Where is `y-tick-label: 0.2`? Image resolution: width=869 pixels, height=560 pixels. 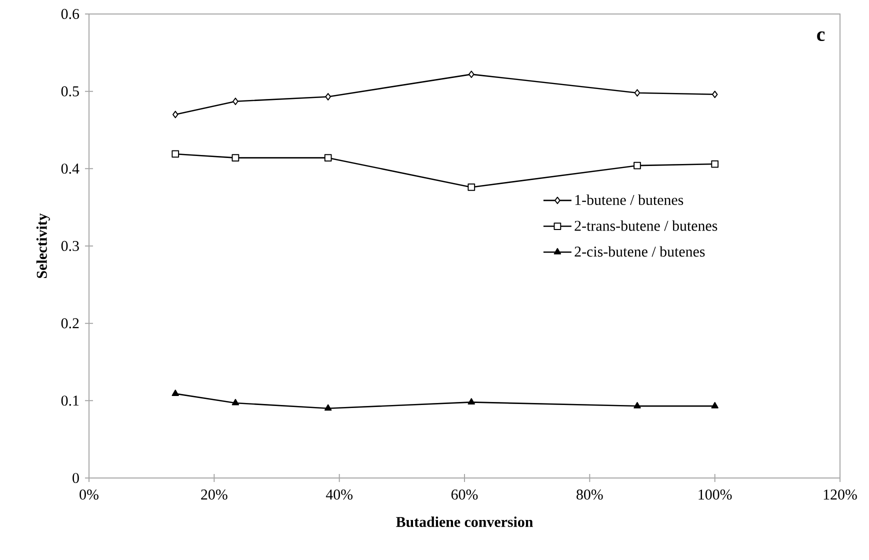
y-tick-label: 0.2 is located at coordinates (70, 323).